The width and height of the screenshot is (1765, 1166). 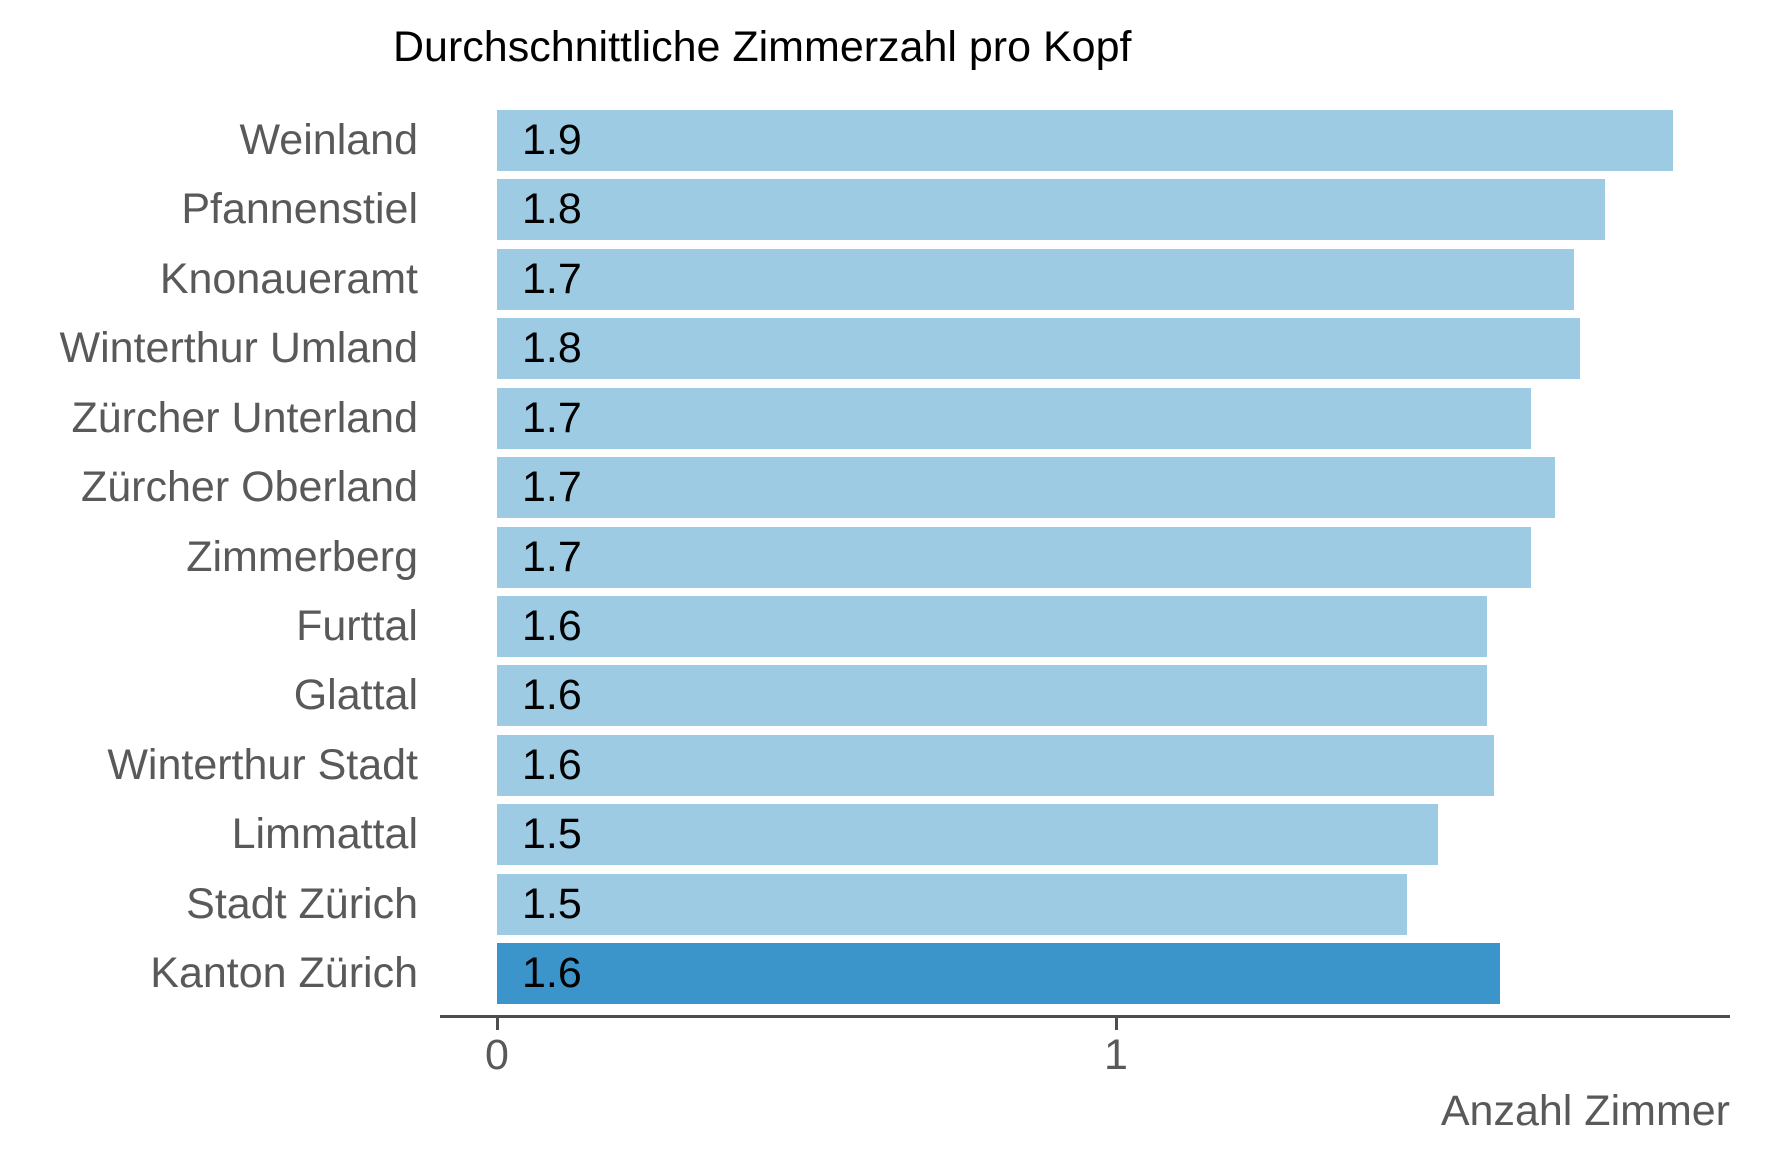 I want to click on bar-row: Zürcher Unterland 1.7, so click(x=882, y=418).